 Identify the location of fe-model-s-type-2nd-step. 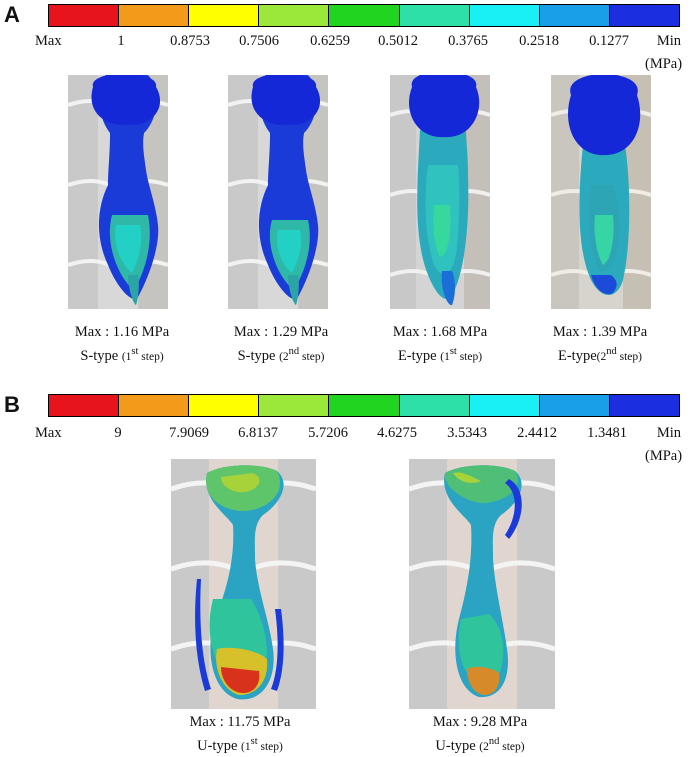
(278, 192).